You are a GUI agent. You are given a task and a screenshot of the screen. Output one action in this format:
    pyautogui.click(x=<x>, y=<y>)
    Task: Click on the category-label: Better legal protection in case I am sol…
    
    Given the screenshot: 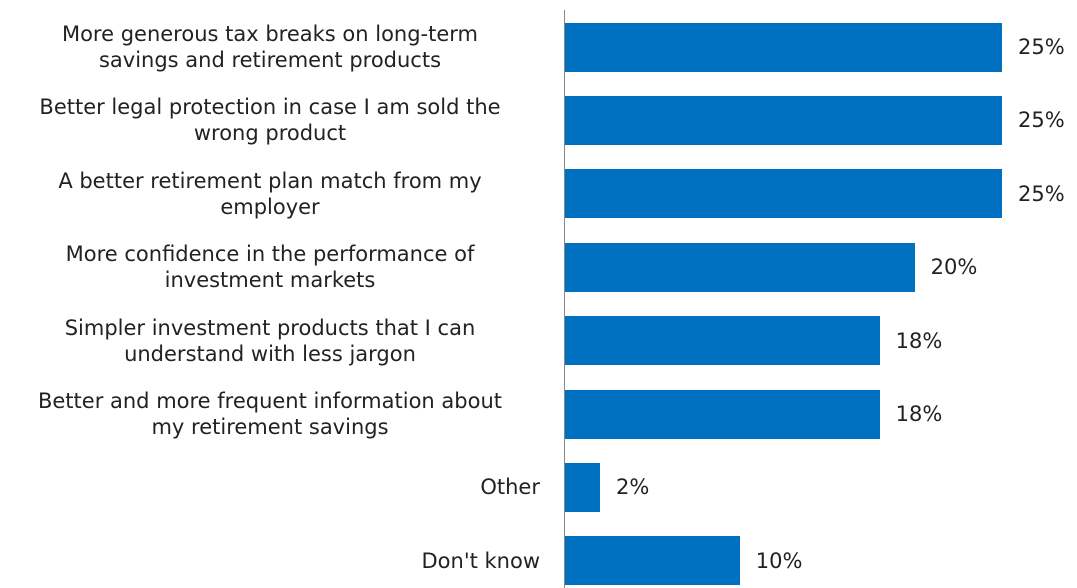 What is the action you would take?
    pyautogui.click(x=270, y=120)
    